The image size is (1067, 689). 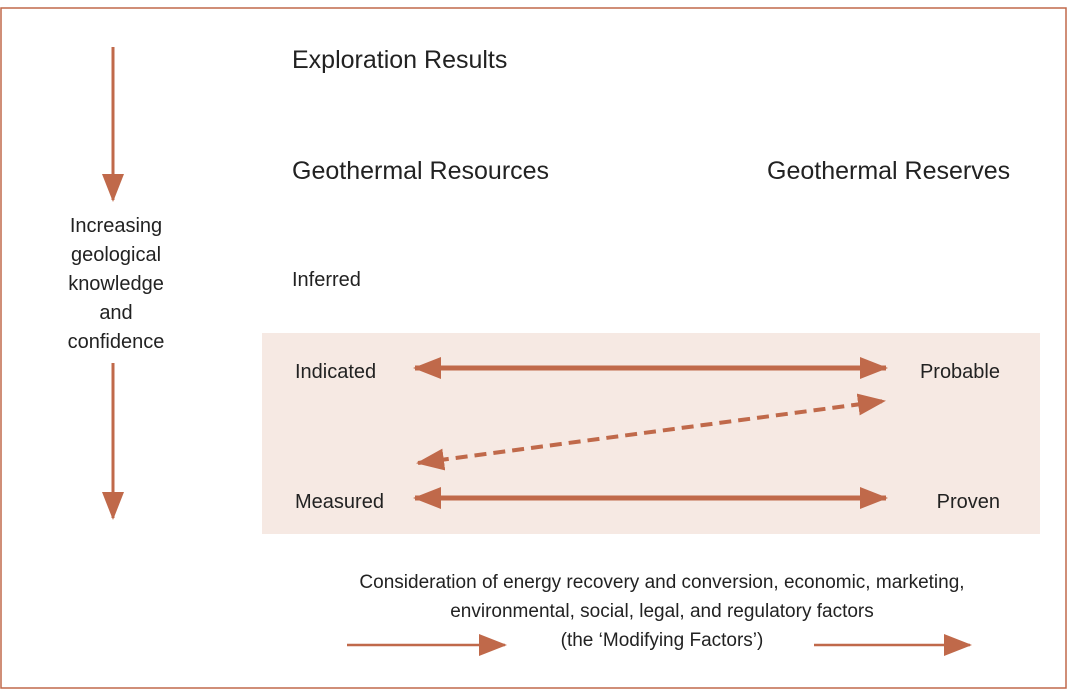 I want to click on factor-line: (the ‘Modifying Factors’), so click(x=662, y=640).